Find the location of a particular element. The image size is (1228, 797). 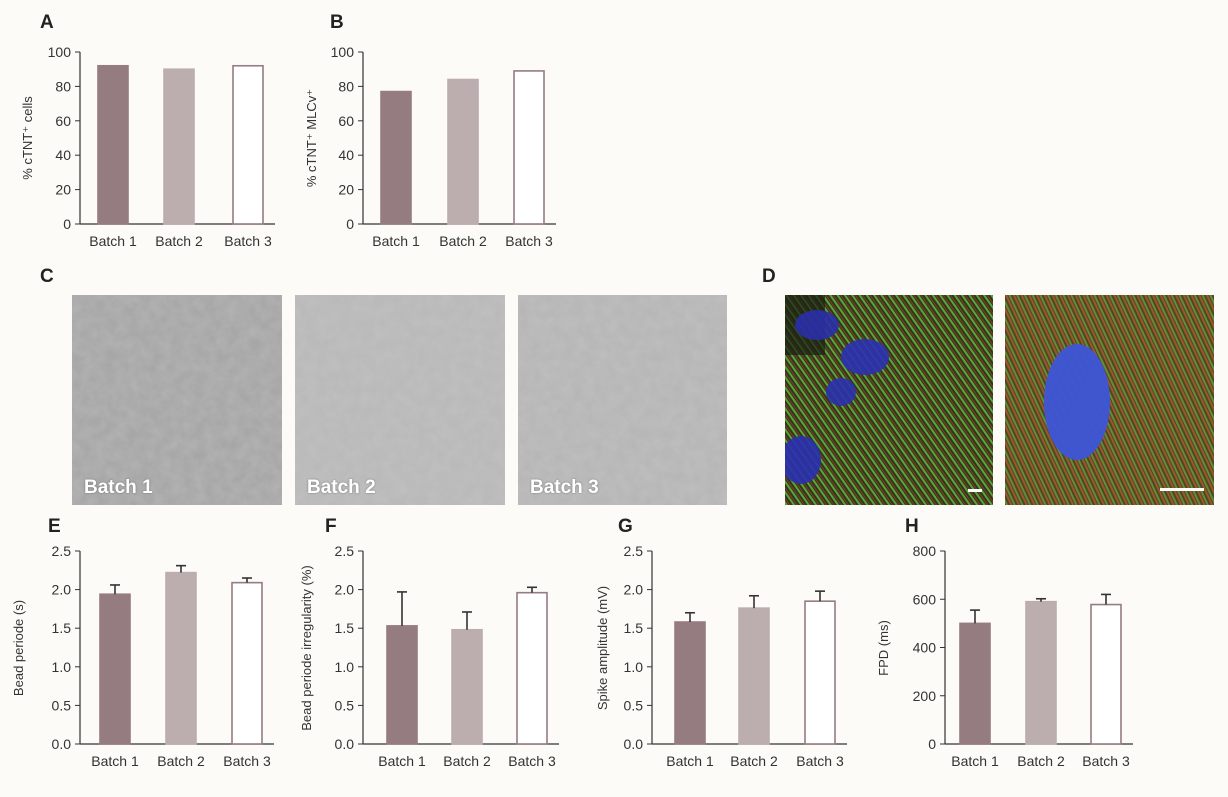

brightfield-image-batch-3: Batch 3 is located at coordinates (622, 400).